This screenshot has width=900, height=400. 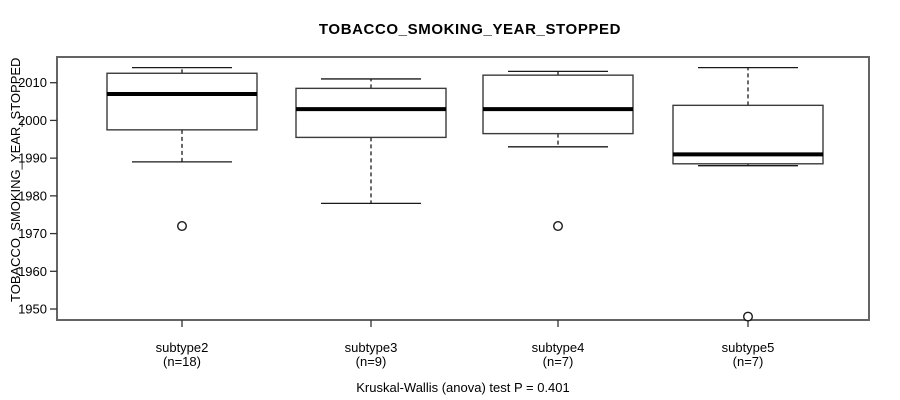 I want to click on y-tick-label: 2000, so click(x=32, y=120).